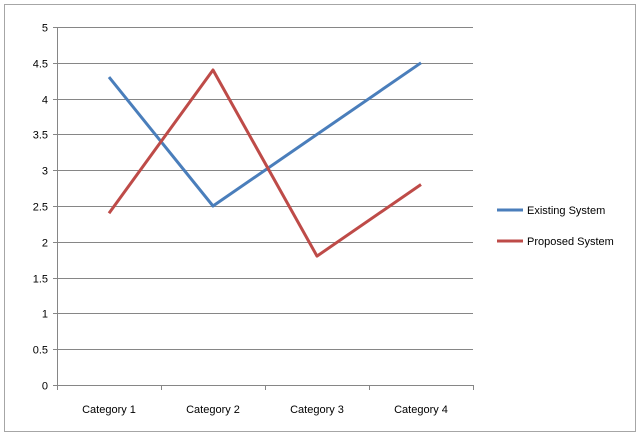  What do you see at coordinates (45, 101) in the screenshot?
I see `y-tick-label: 4` at bounding box center [45, 101].